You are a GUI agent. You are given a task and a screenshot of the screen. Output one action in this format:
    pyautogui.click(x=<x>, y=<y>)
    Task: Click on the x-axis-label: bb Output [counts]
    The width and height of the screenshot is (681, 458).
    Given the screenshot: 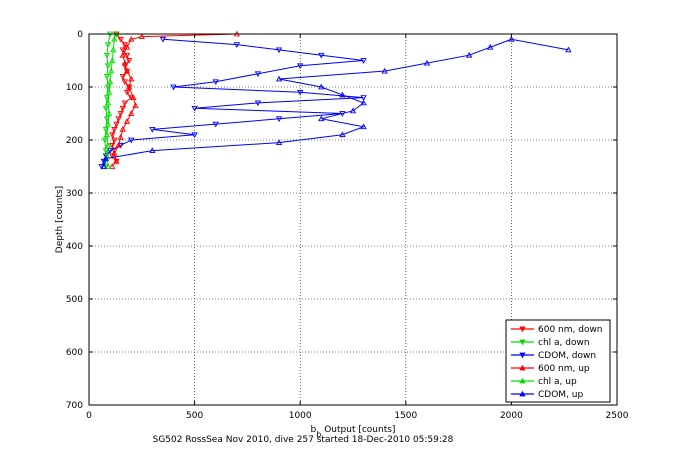 What is the action you would take?
    pyautogui.click(x=353, y=432)
    